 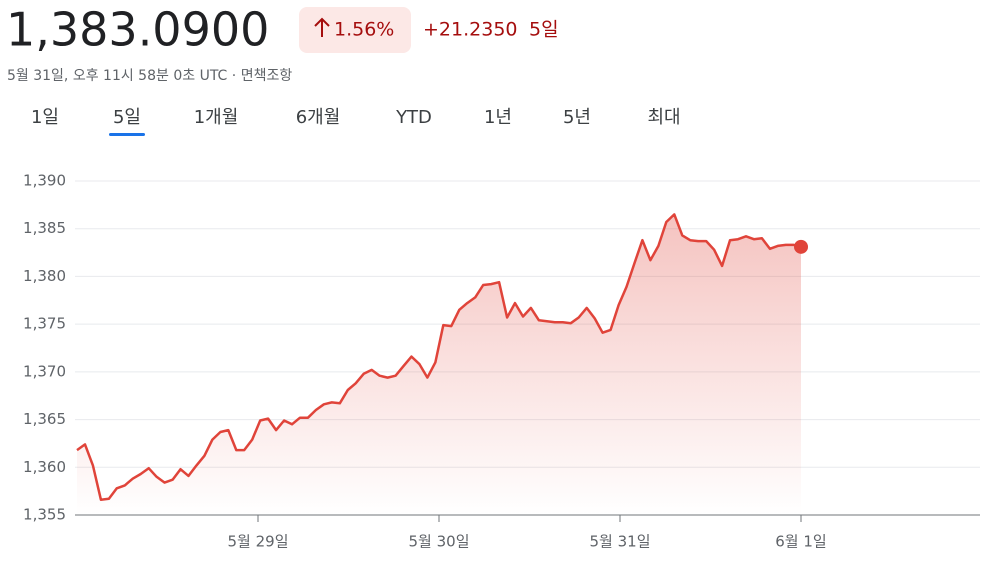 I want to click on range-tab: 5년, so click(x=577, y=117).